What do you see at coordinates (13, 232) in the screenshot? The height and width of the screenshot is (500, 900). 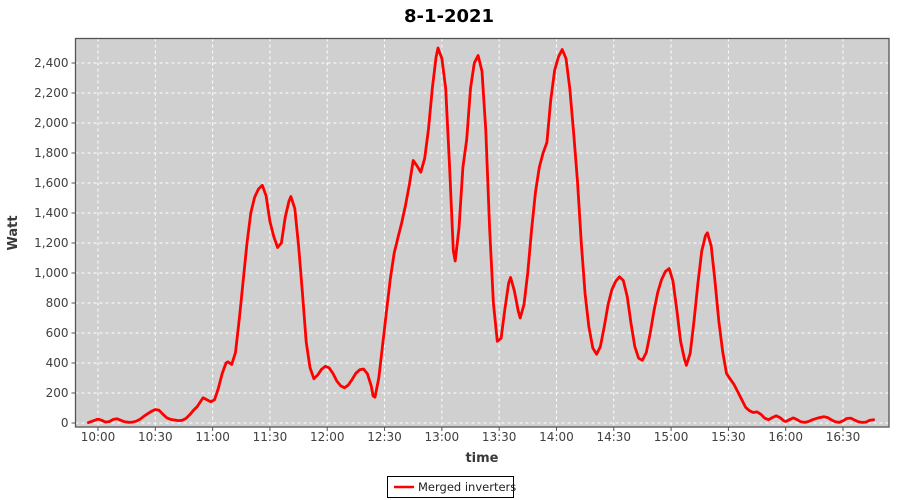 I see `y-axis-title: Watt` at bounding box center [13, 232].